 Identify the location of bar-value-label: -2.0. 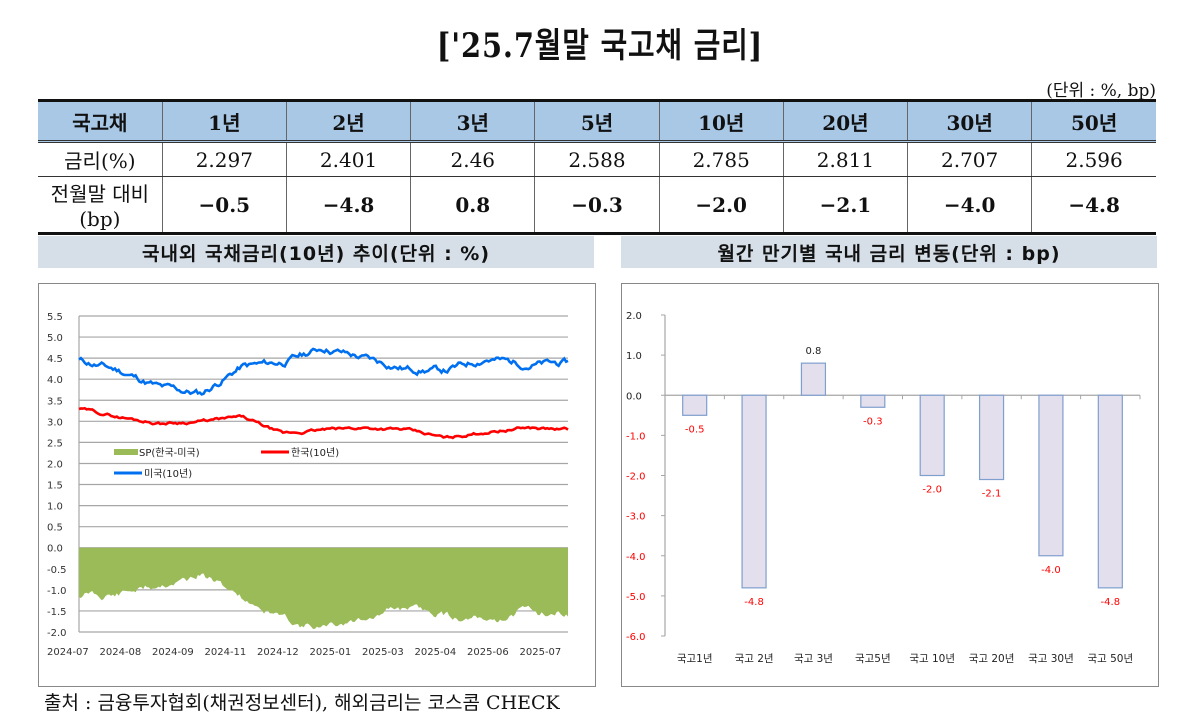
(932, 490).